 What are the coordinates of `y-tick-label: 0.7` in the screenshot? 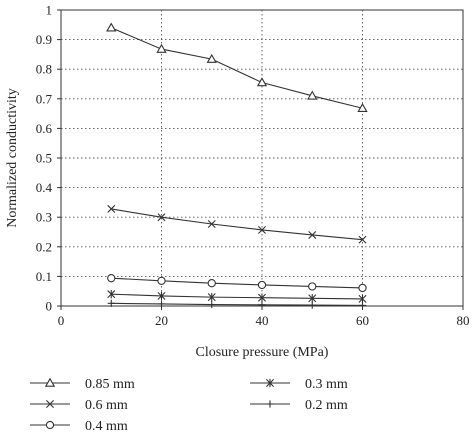 It's located at (44, 98).